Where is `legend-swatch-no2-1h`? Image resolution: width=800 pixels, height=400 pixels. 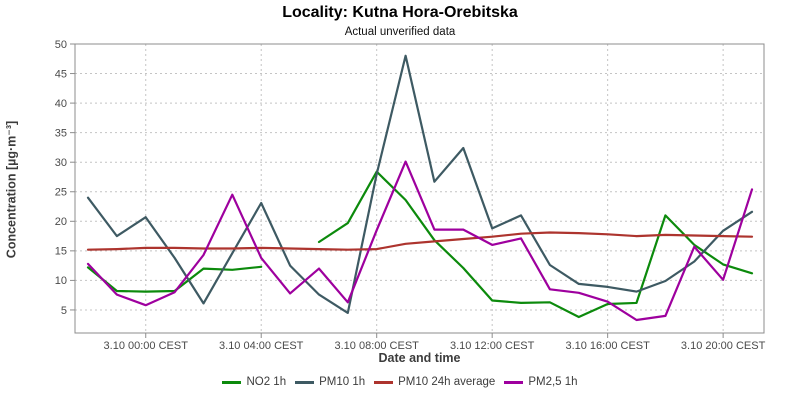
legend-swatch-no2-1h is located at coordinates (232, 382).